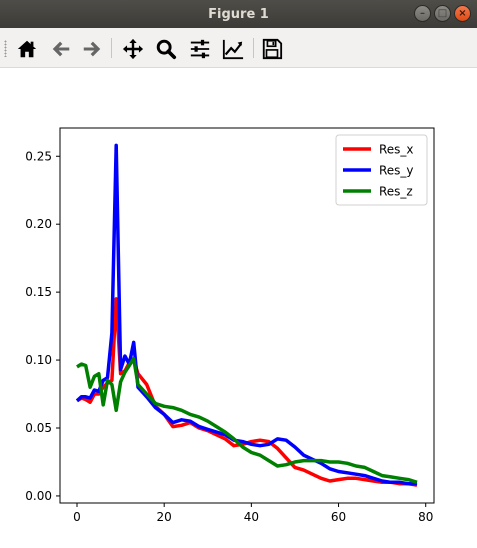 Image resolution: width=477 pixels, height=548 pixels. I want to click on axes-edit-icon, so click(233, 49).